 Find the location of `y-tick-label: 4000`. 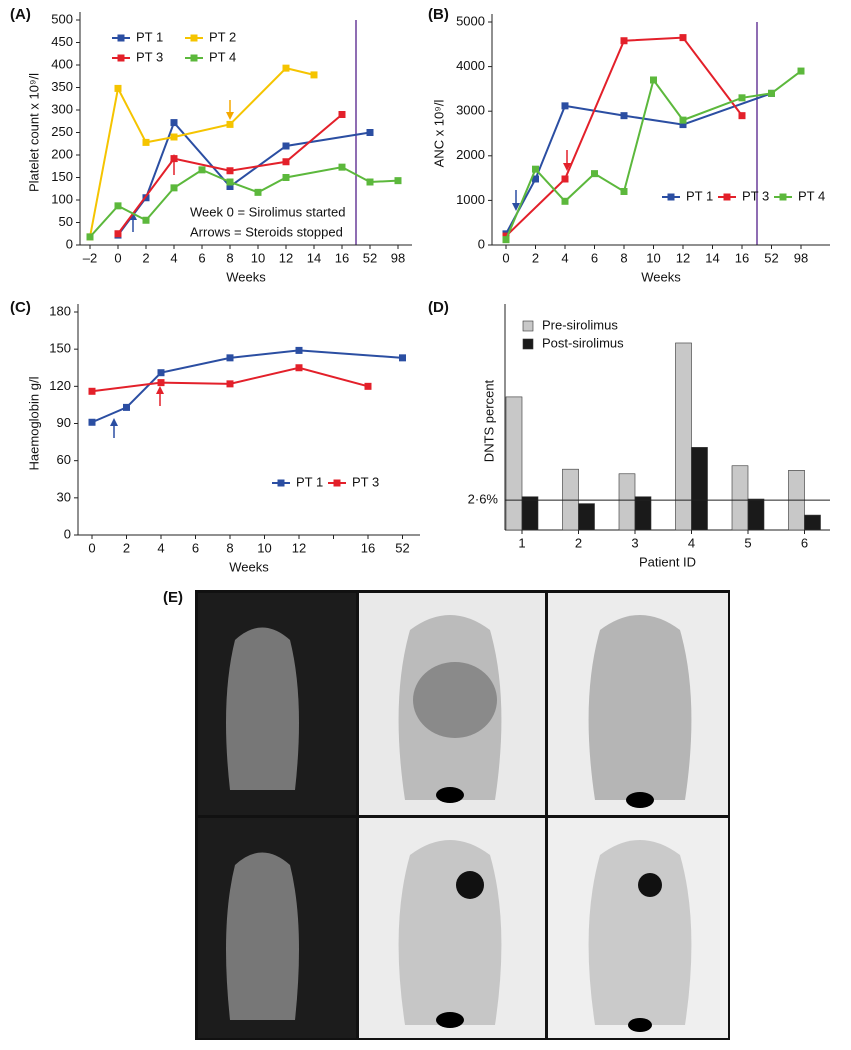

y-tick-label: 4000 is located at coordinates (470, 65).